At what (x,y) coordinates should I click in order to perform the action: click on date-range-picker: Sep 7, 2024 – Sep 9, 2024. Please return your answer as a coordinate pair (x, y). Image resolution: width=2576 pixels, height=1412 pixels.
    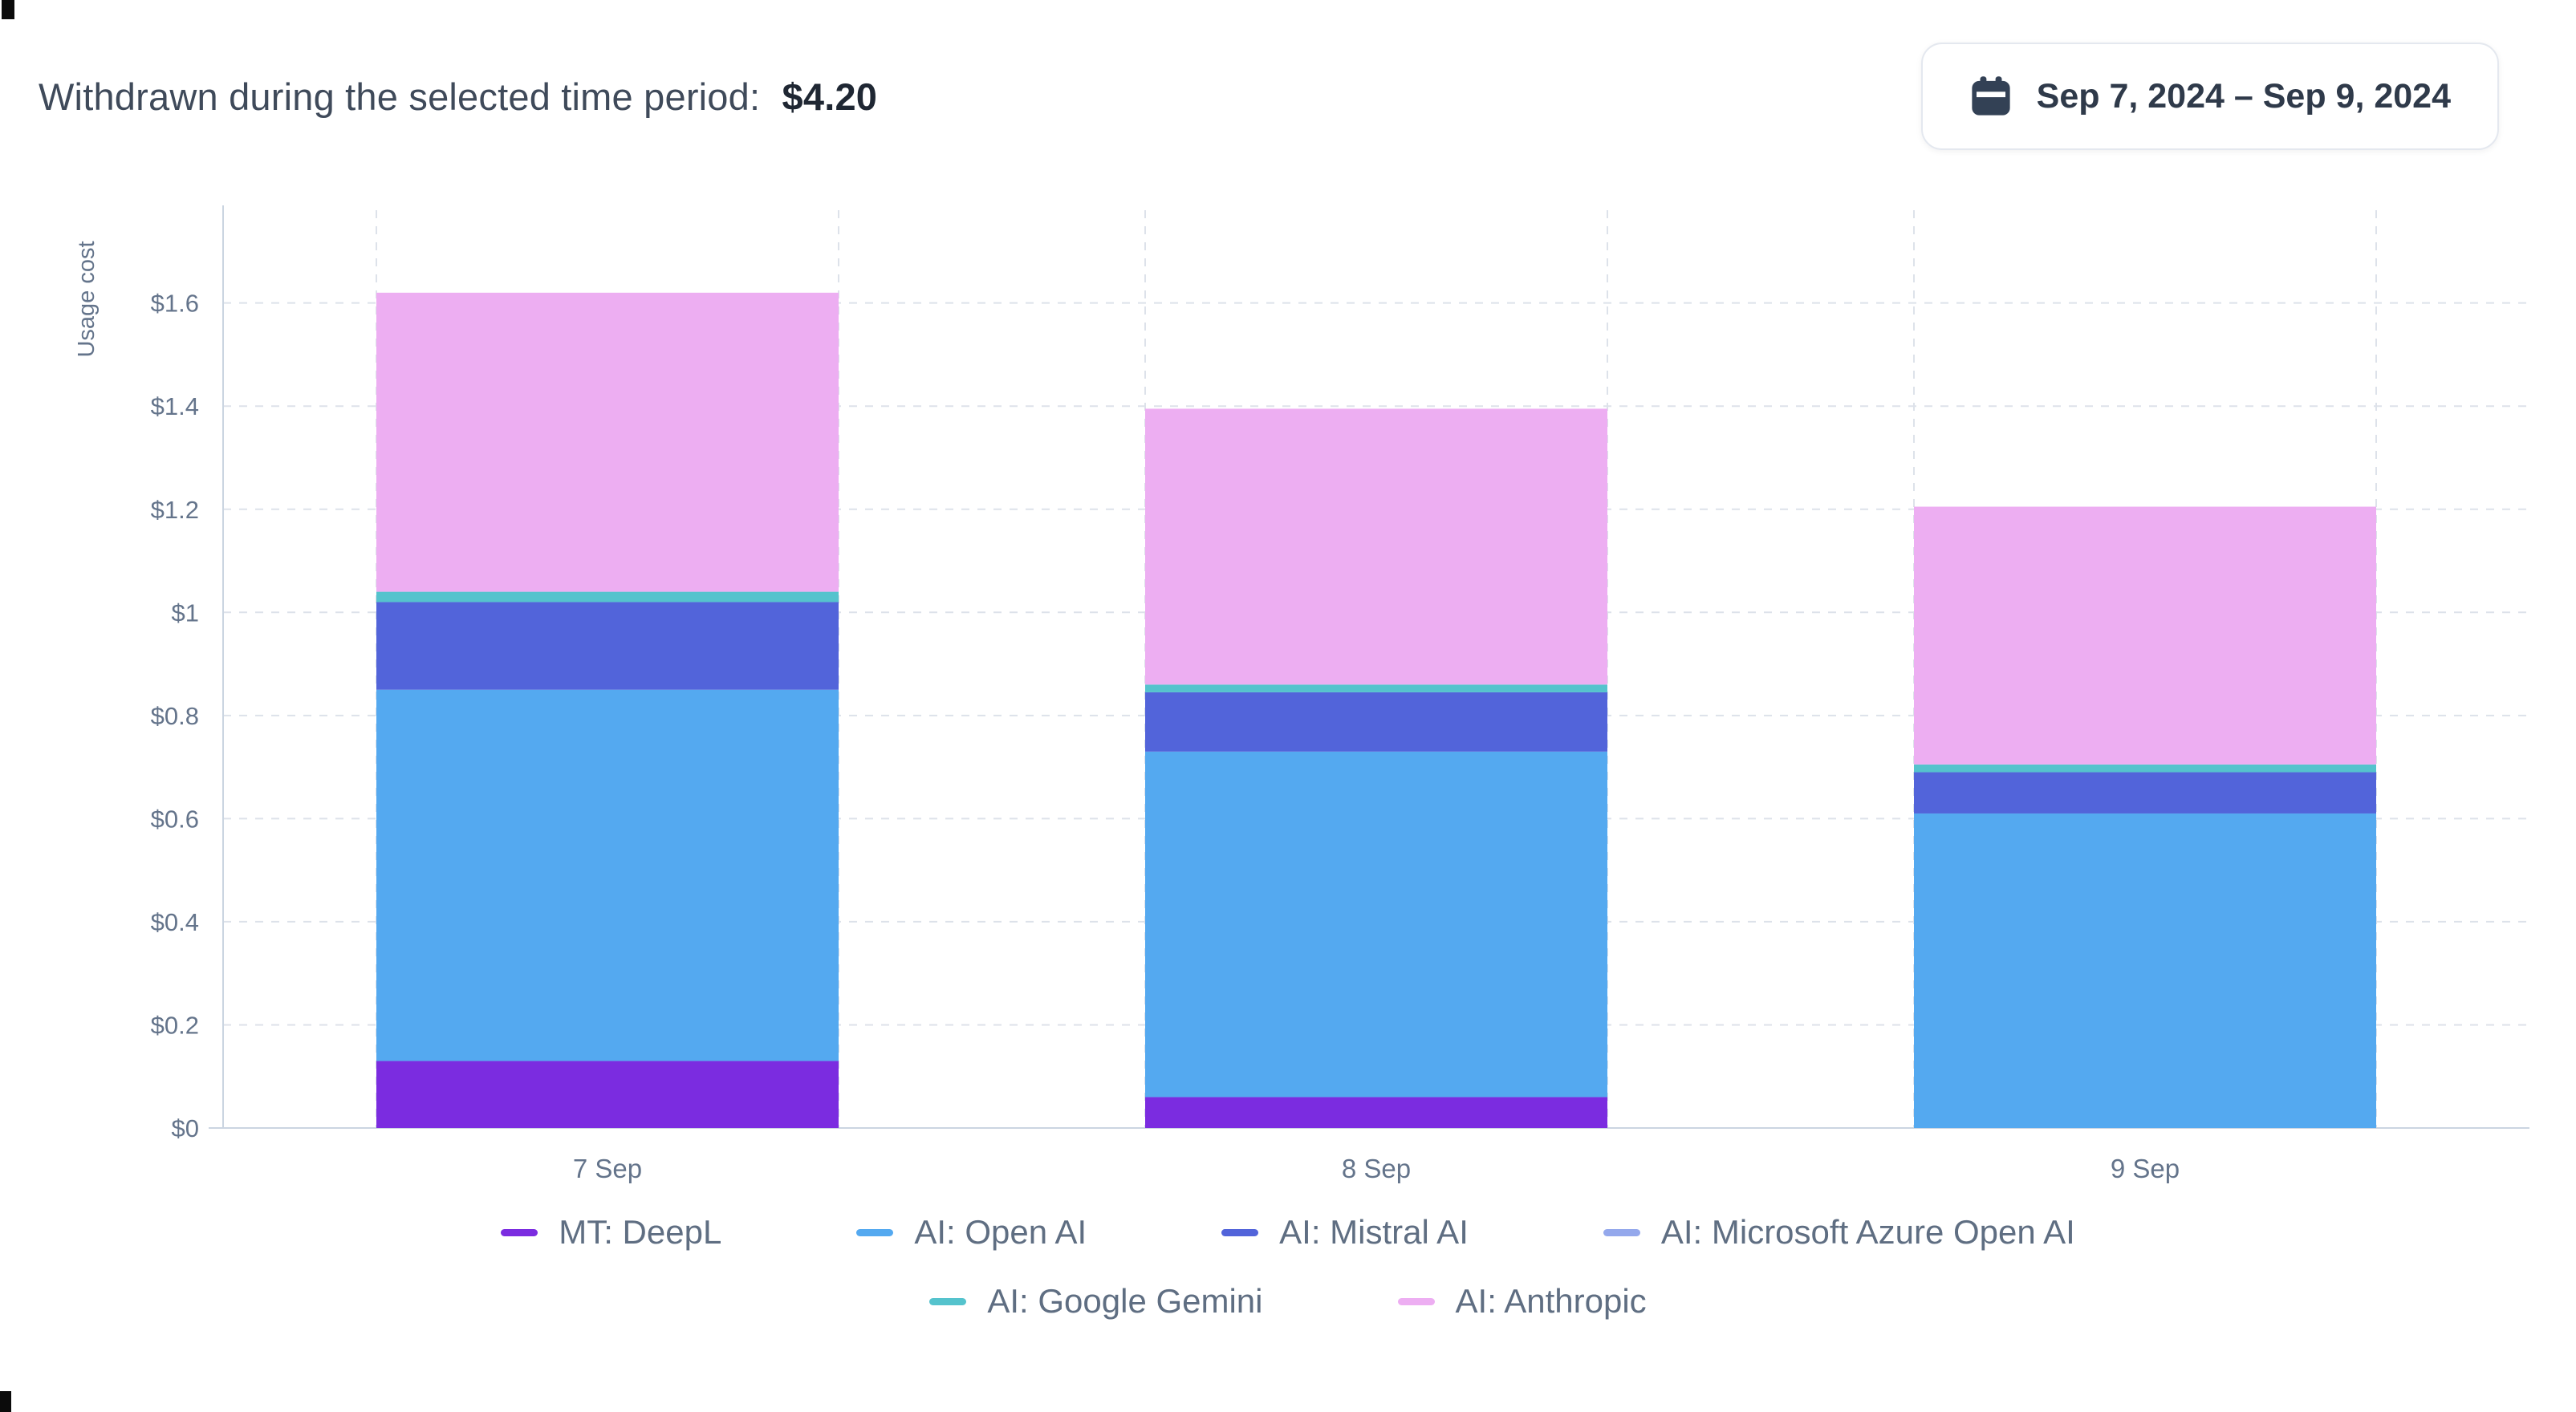
    Looking at the image, I should click on (2210, 96).